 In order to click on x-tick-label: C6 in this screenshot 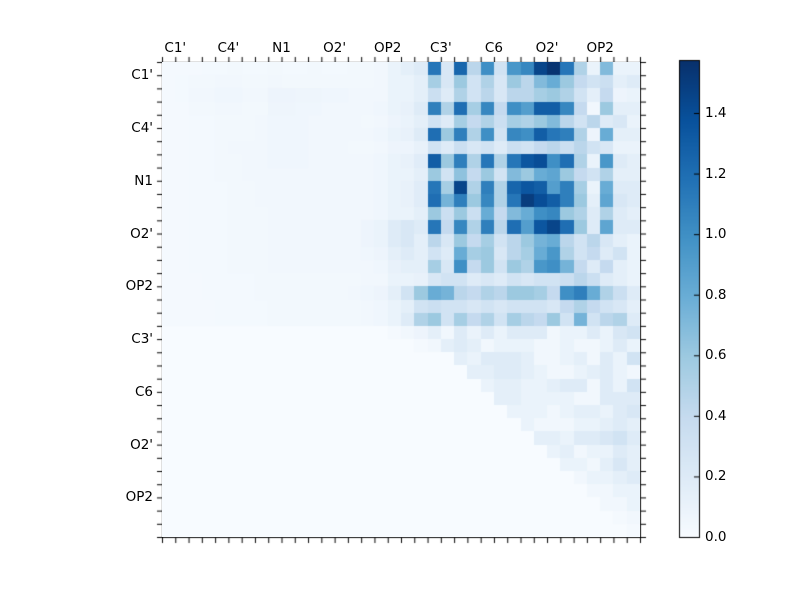, I will do `click(493, 48)`.